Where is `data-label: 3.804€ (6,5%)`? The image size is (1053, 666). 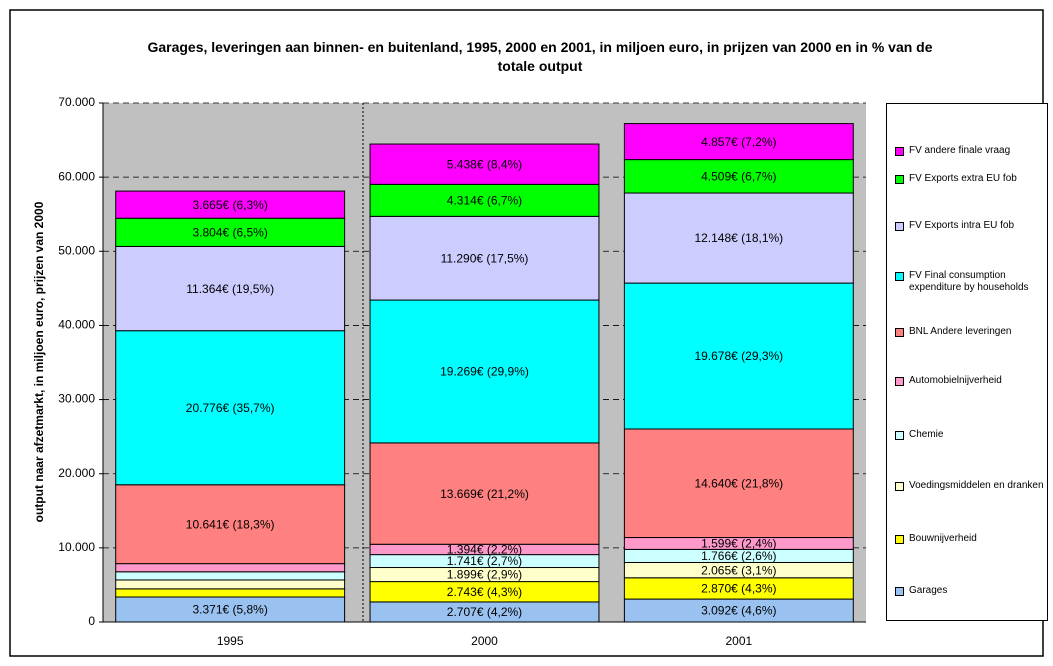 data-label: 3.804€ (6,5%) is located at coordinates (229, 233).